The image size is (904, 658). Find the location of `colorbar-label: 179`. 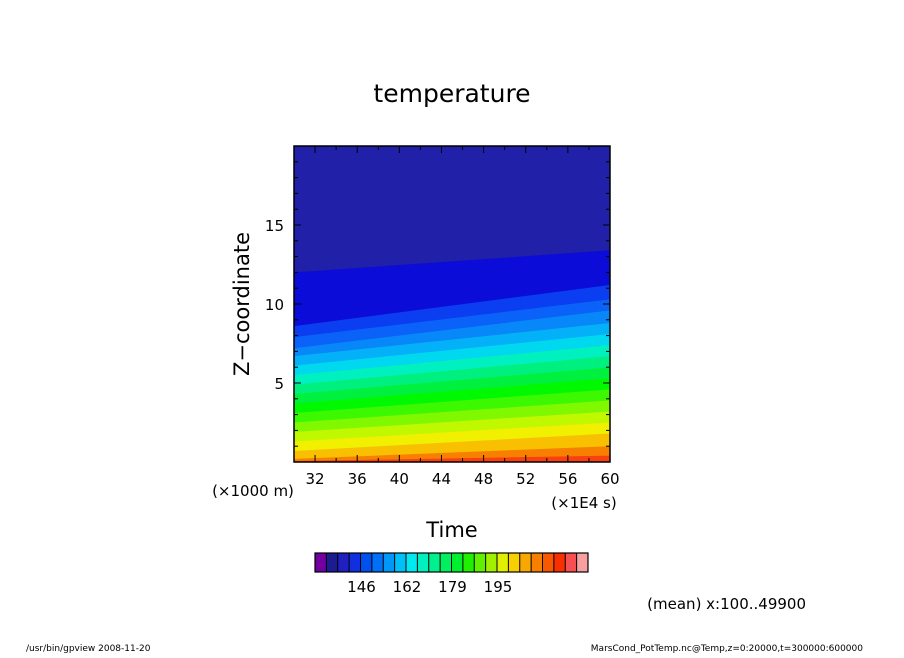

colorbar-label: 179 is located at coordinates (452, 587).